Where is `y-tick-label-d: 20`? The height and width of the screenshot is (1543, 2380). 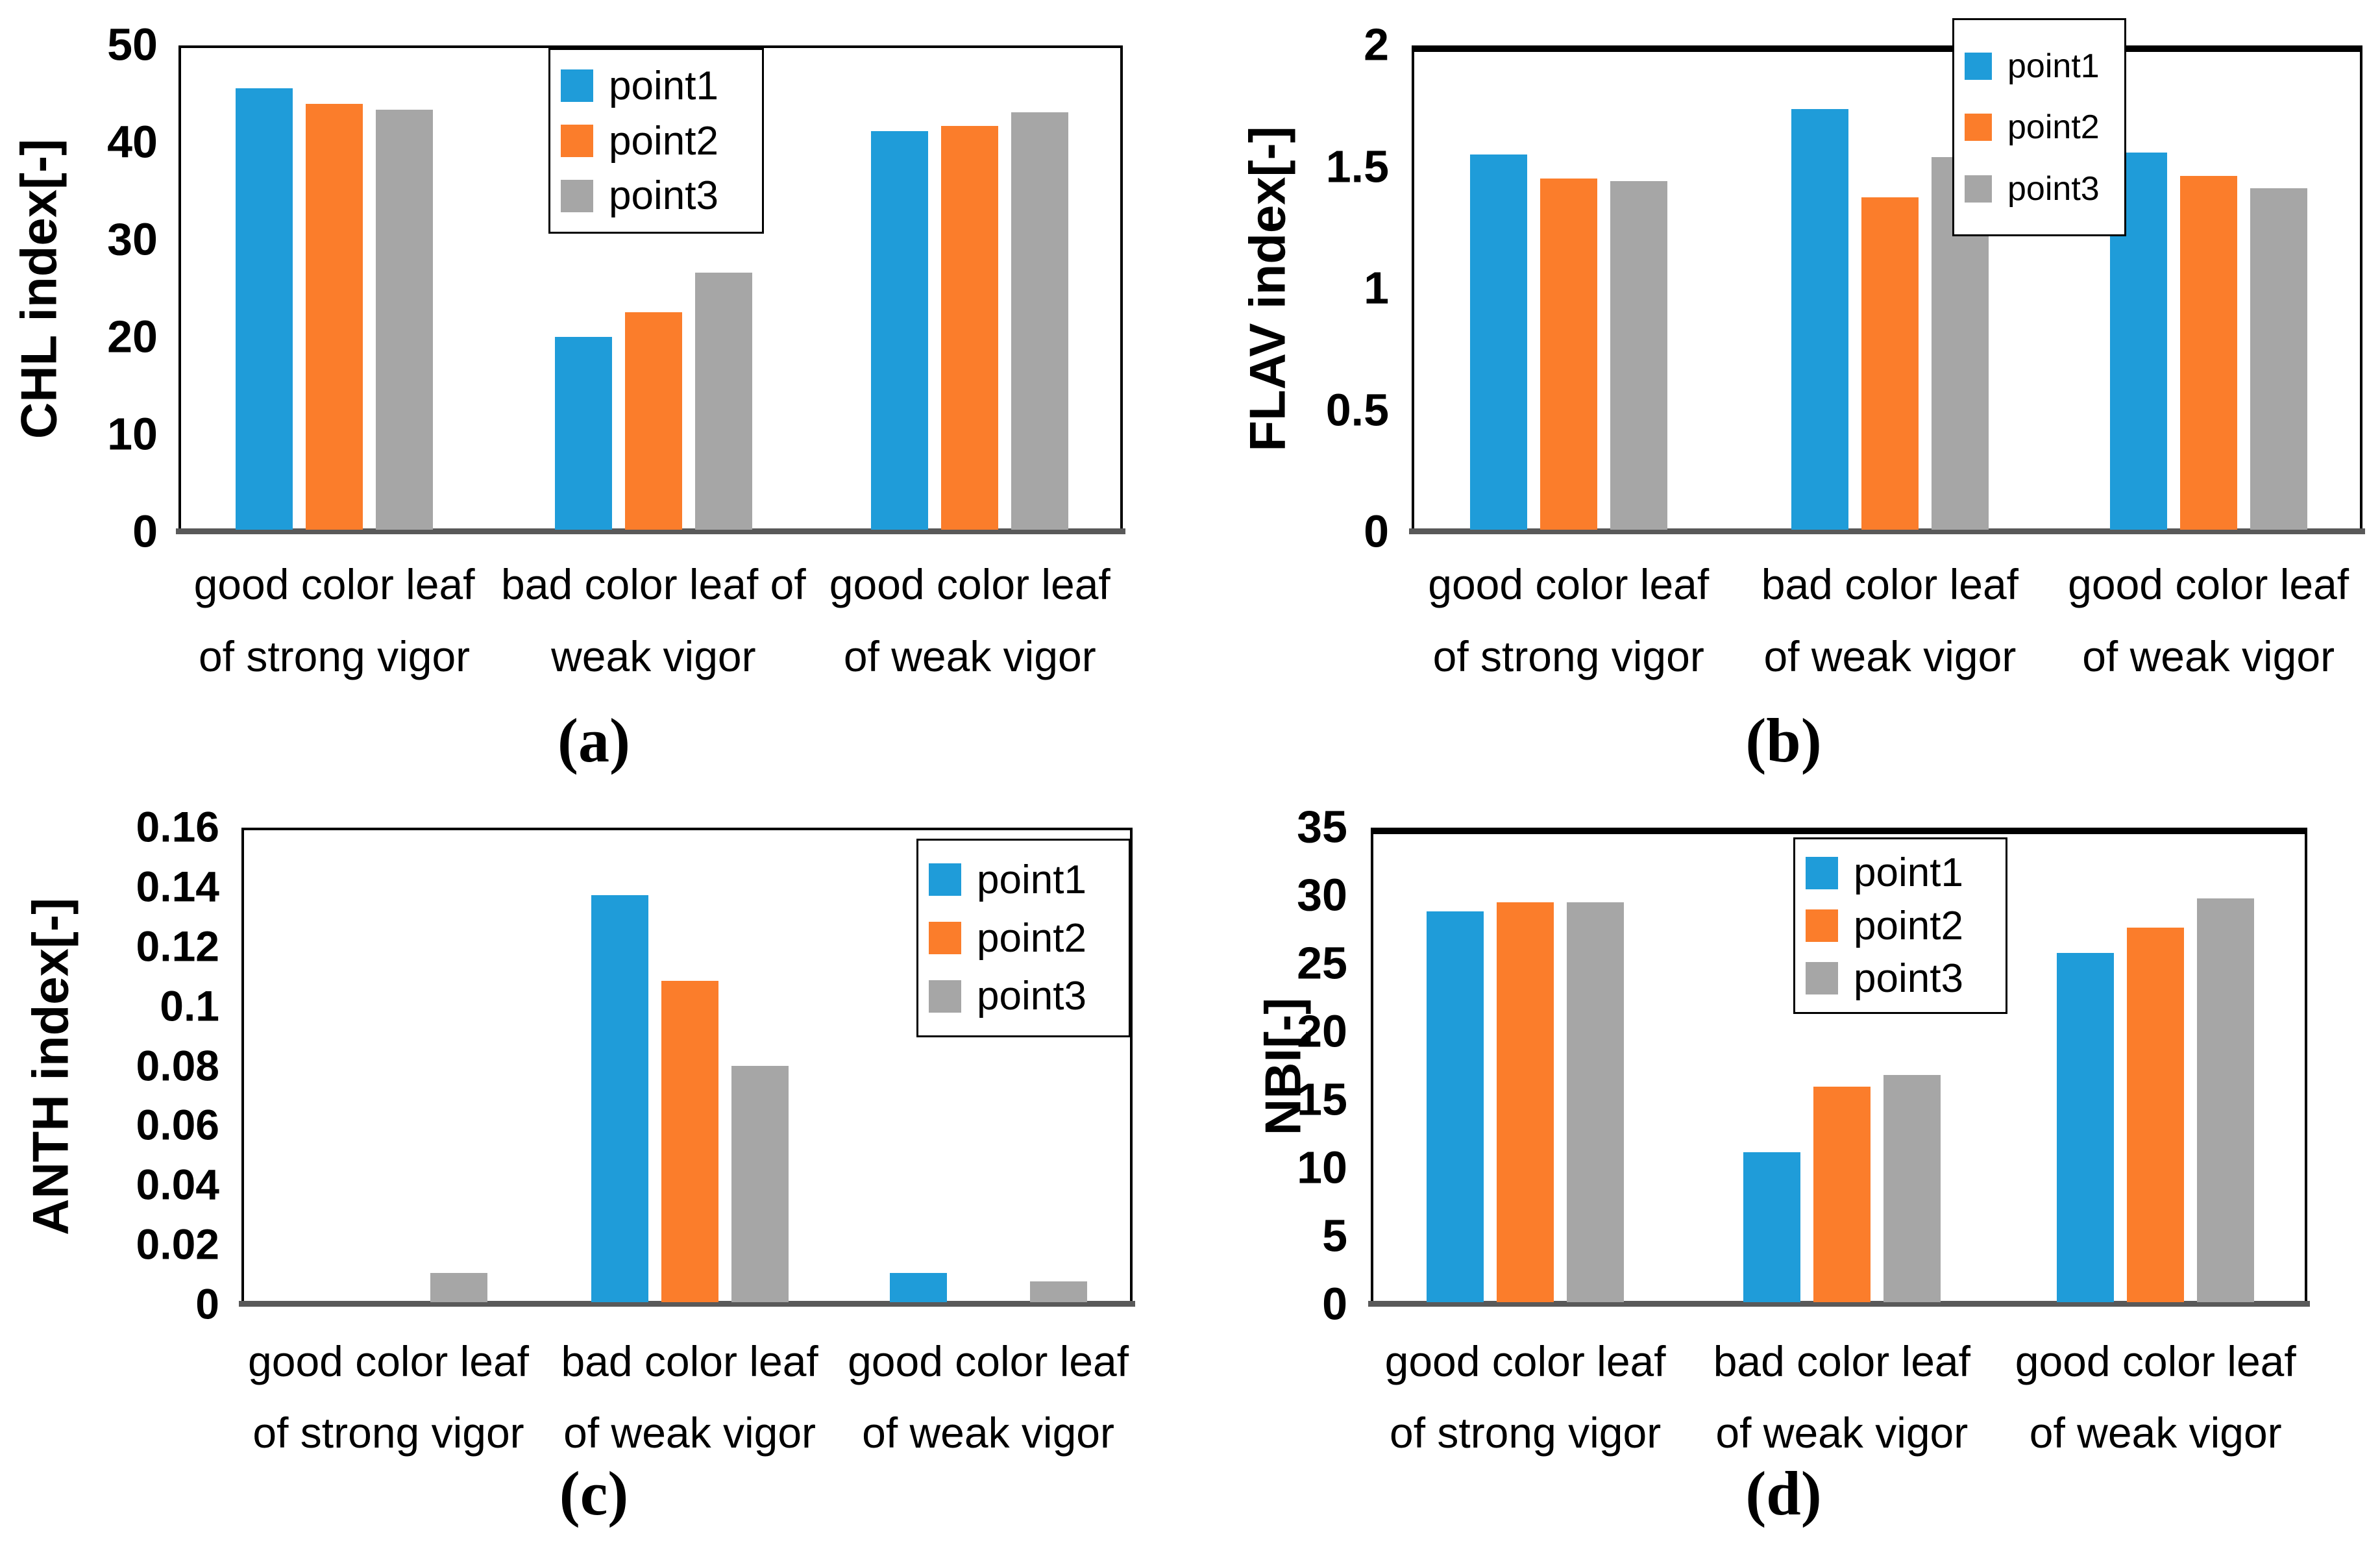
y-tick-label-d: 20 is located at coordinates (1322, 1031).